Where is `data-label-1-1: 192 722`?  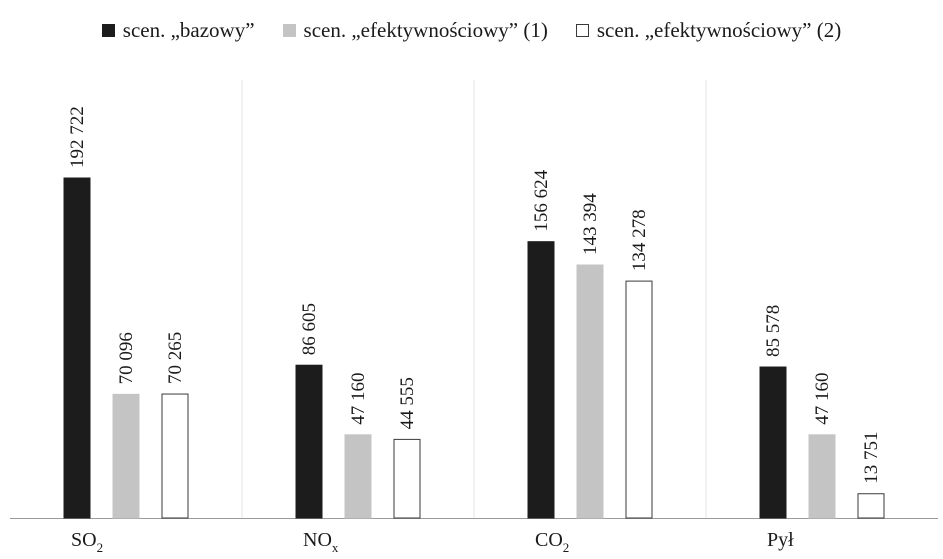
data-label-1-1: 192 722 is located at coordinates (77, 137).